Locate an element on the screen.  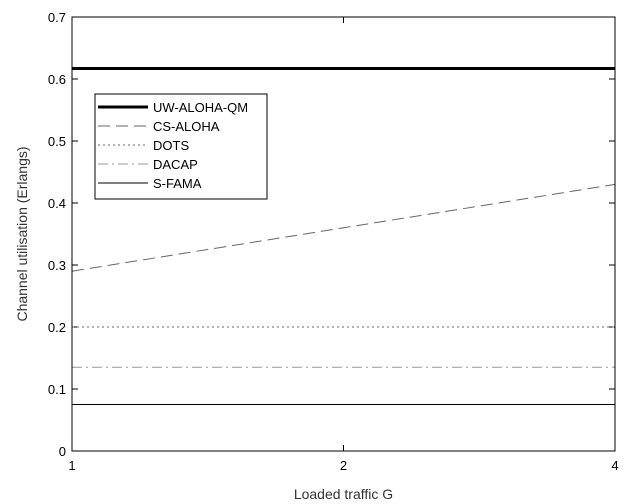
legend-items: UW-ALOHA-QM CS-ALOHA DOTS DACAP S-FAMA is located at coordinates (173, 145).